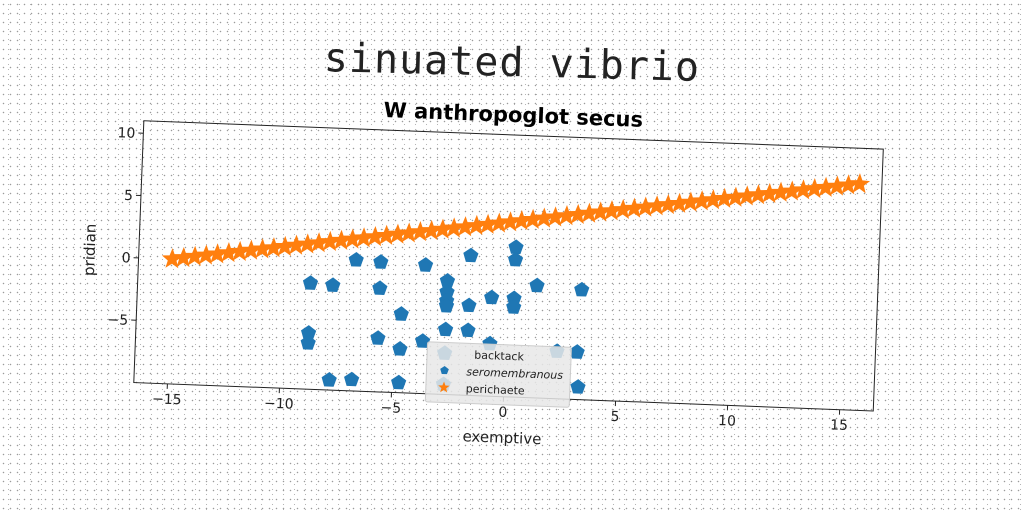 The height and width of the screenshot is (512, 1024). I want to click on x-tick-label: −10, so click(279, 404).